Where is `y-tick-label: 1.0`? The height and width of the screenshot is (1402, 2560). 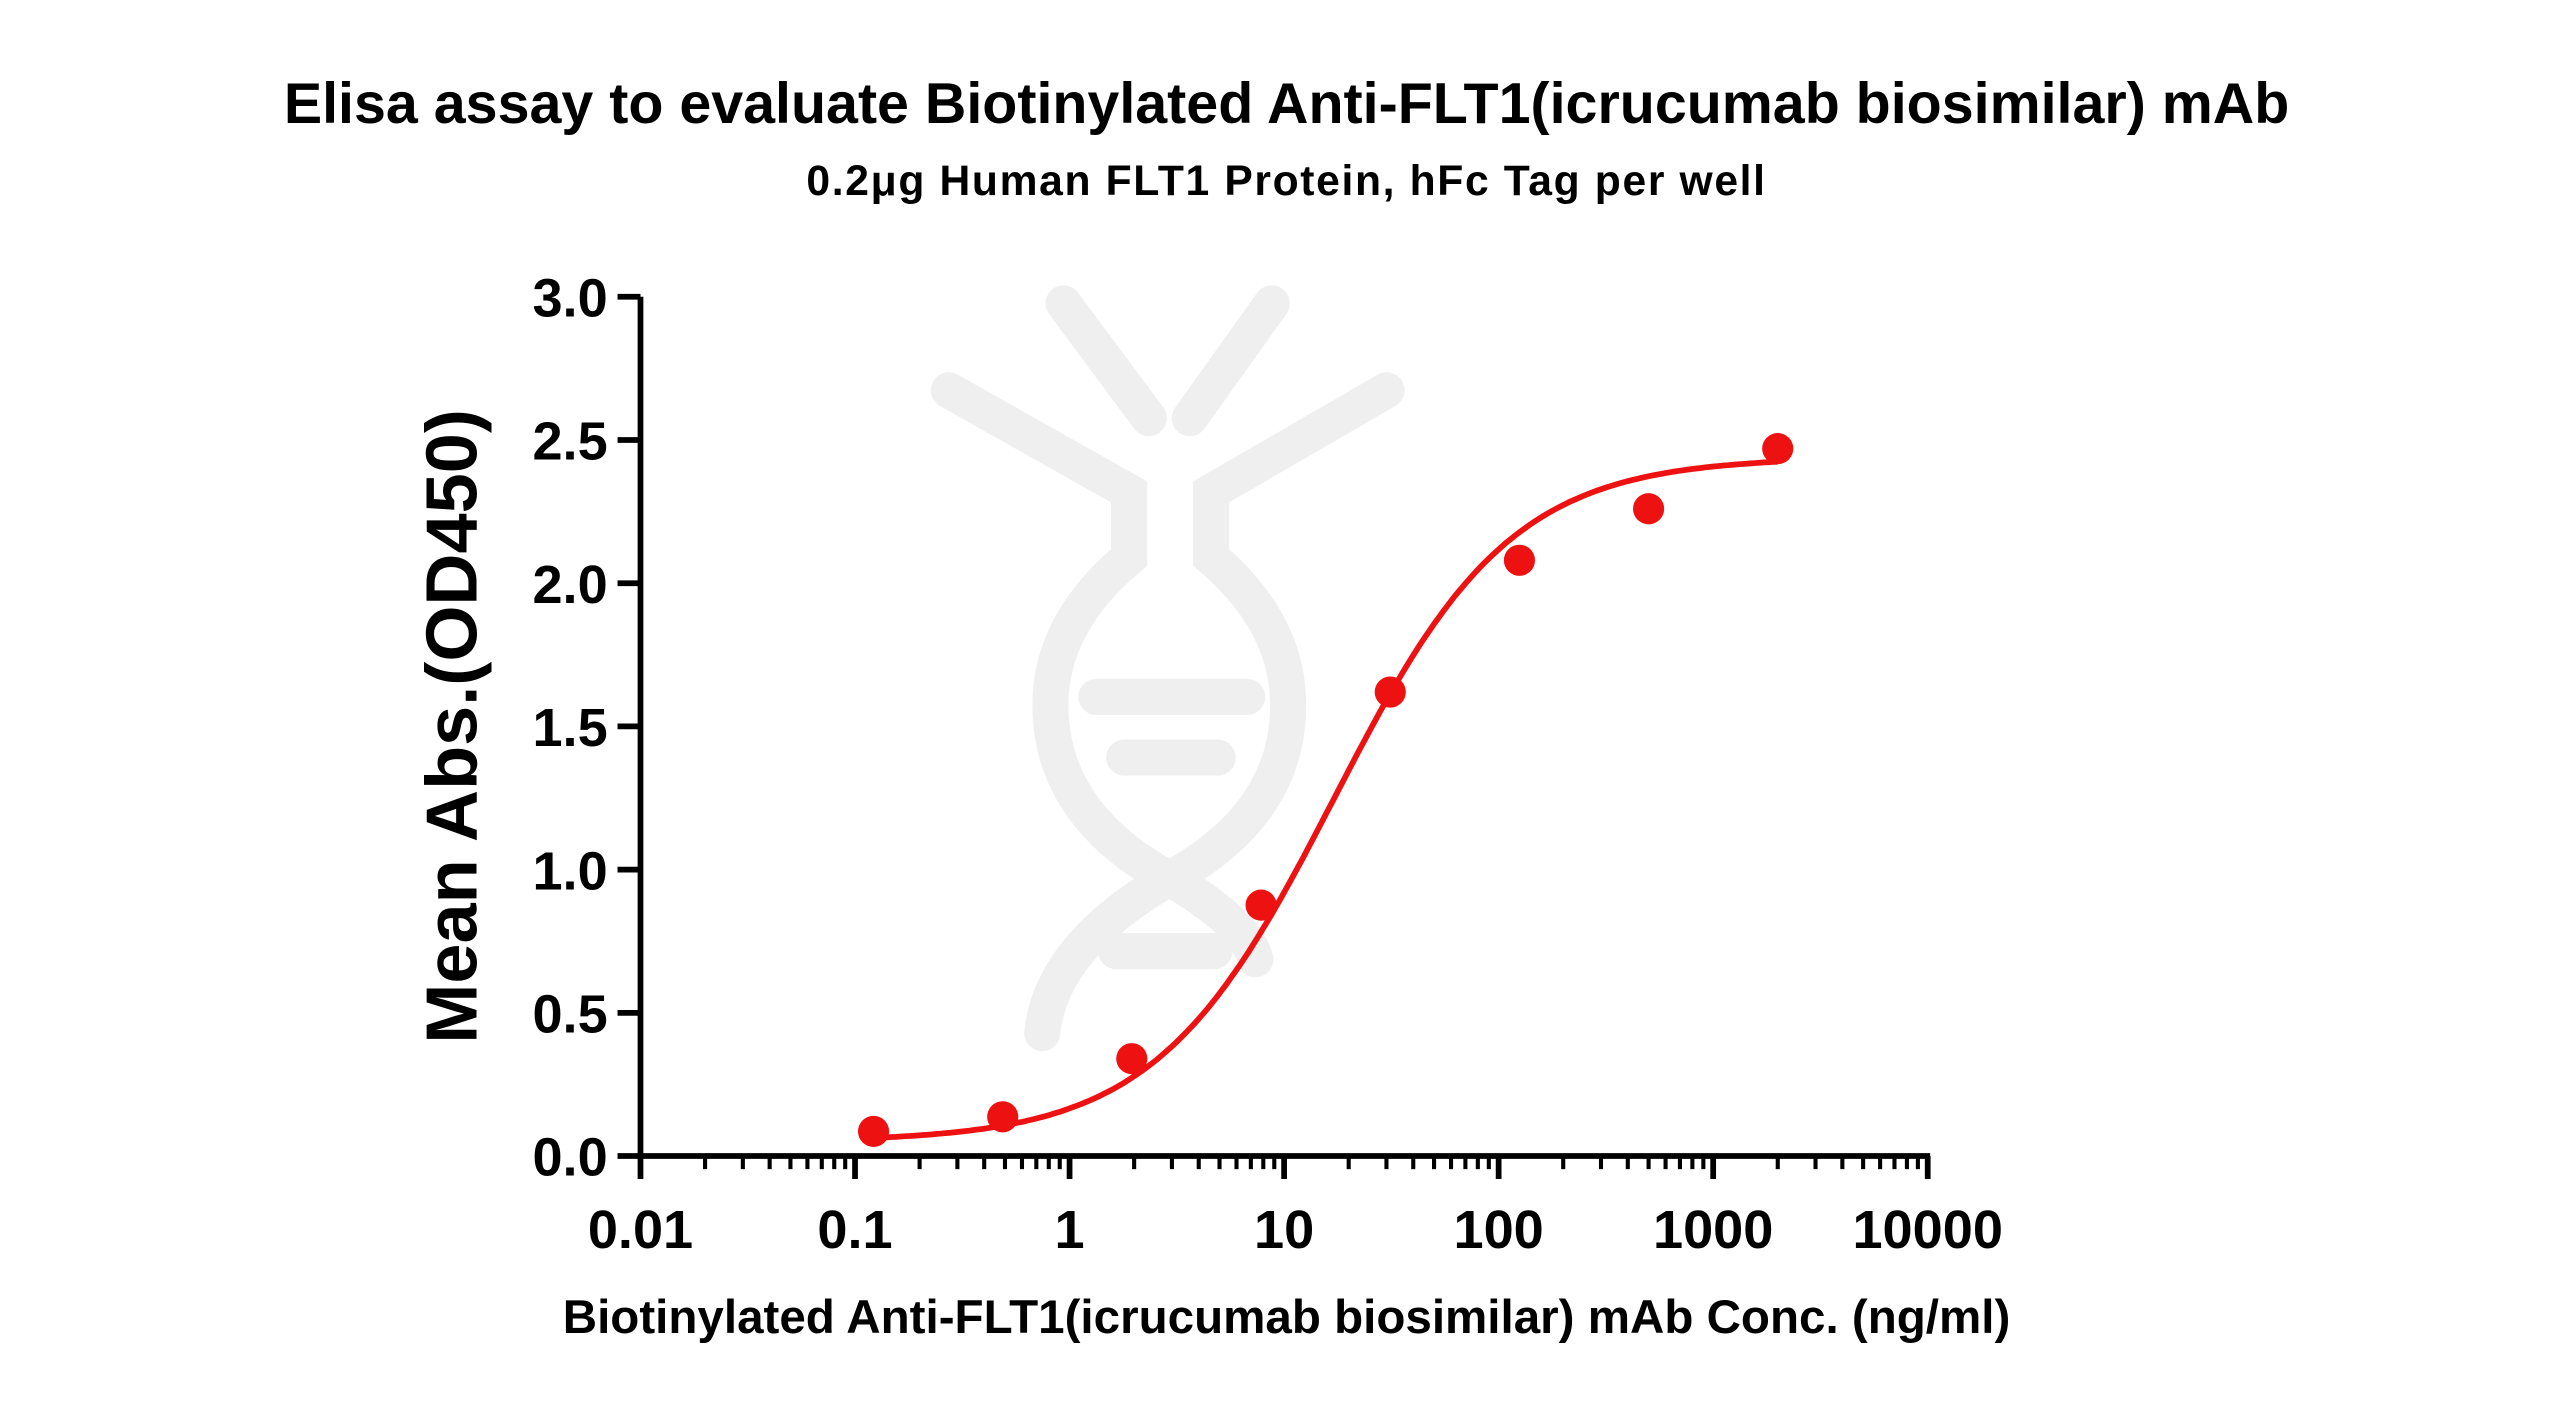 y-tick-label: 1.0 is located at coordinates (569, 871).